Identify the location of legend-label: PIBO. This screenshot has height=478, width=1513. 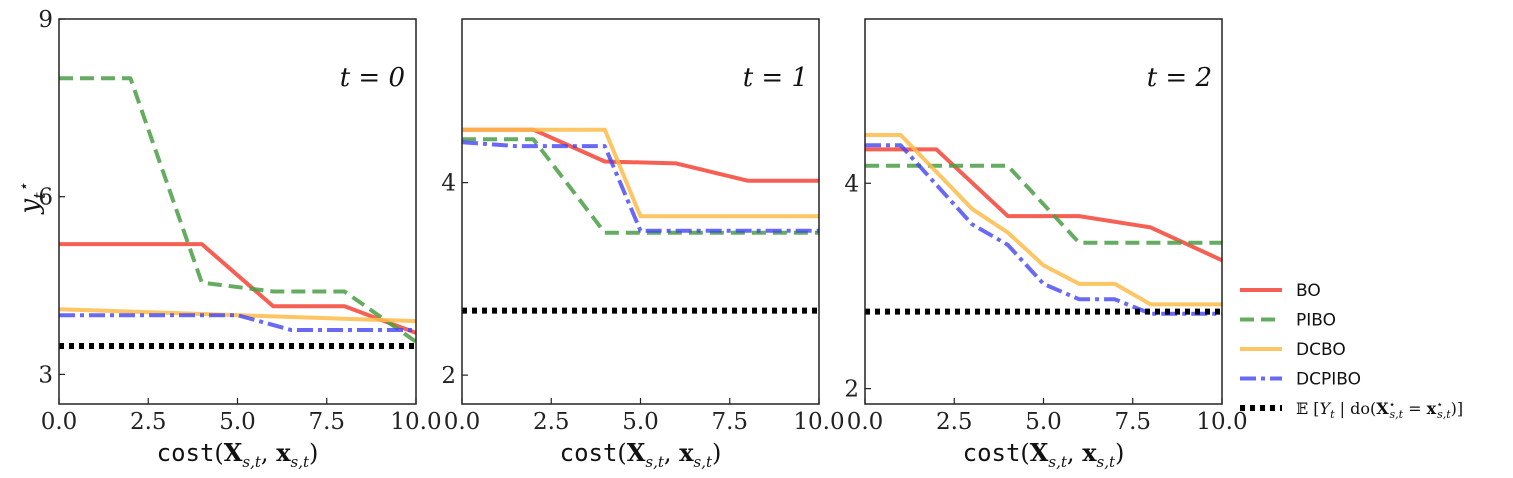
(1316, 321).